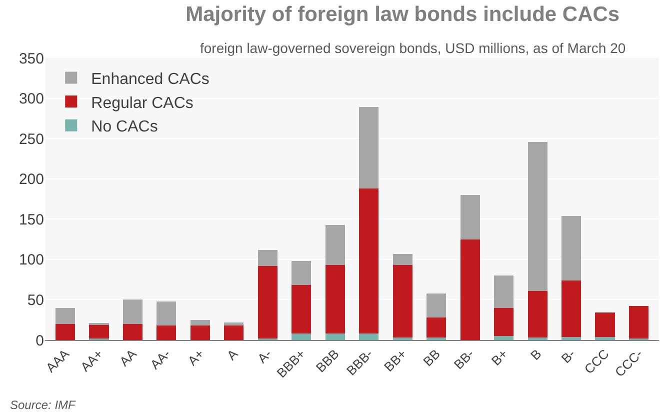 This screenshot has width=671, height=414. I want to click on x-tick-label: AA+, so click(91, 360).